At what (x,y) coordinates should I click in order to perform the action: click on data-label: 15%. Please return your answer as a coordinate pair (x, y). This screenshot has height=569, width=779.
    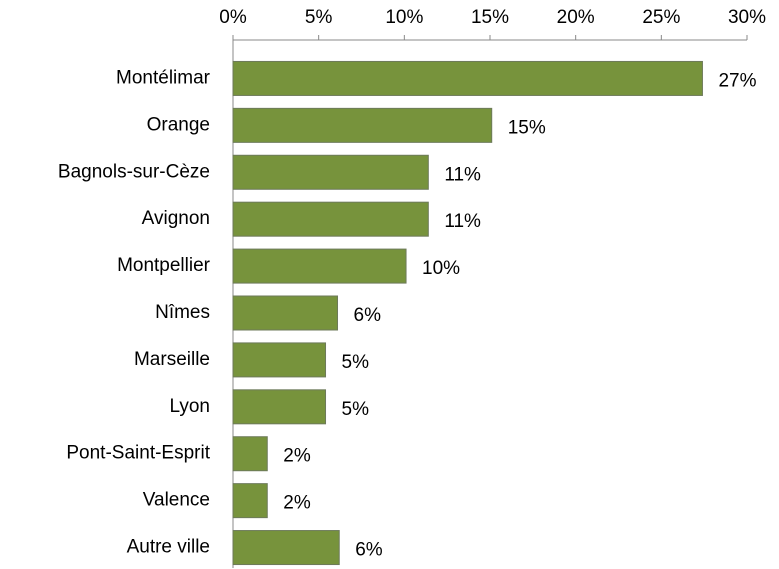
    Looking at the image, I should click on (527, 127).